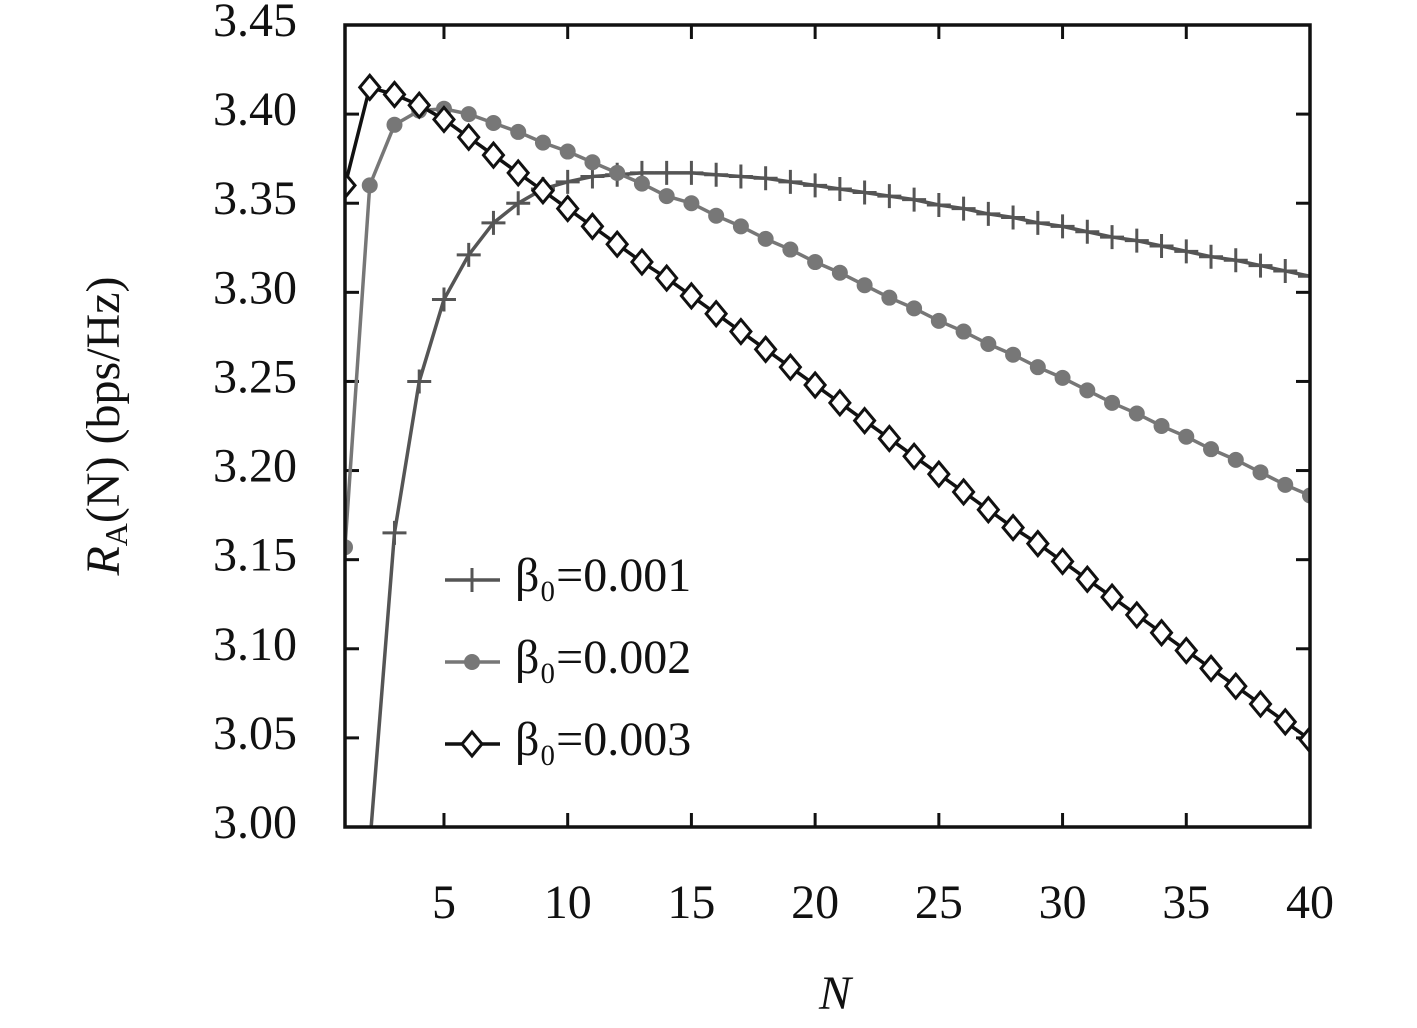  I want to click on y-tick-label: 3.35, so click(255, 198).